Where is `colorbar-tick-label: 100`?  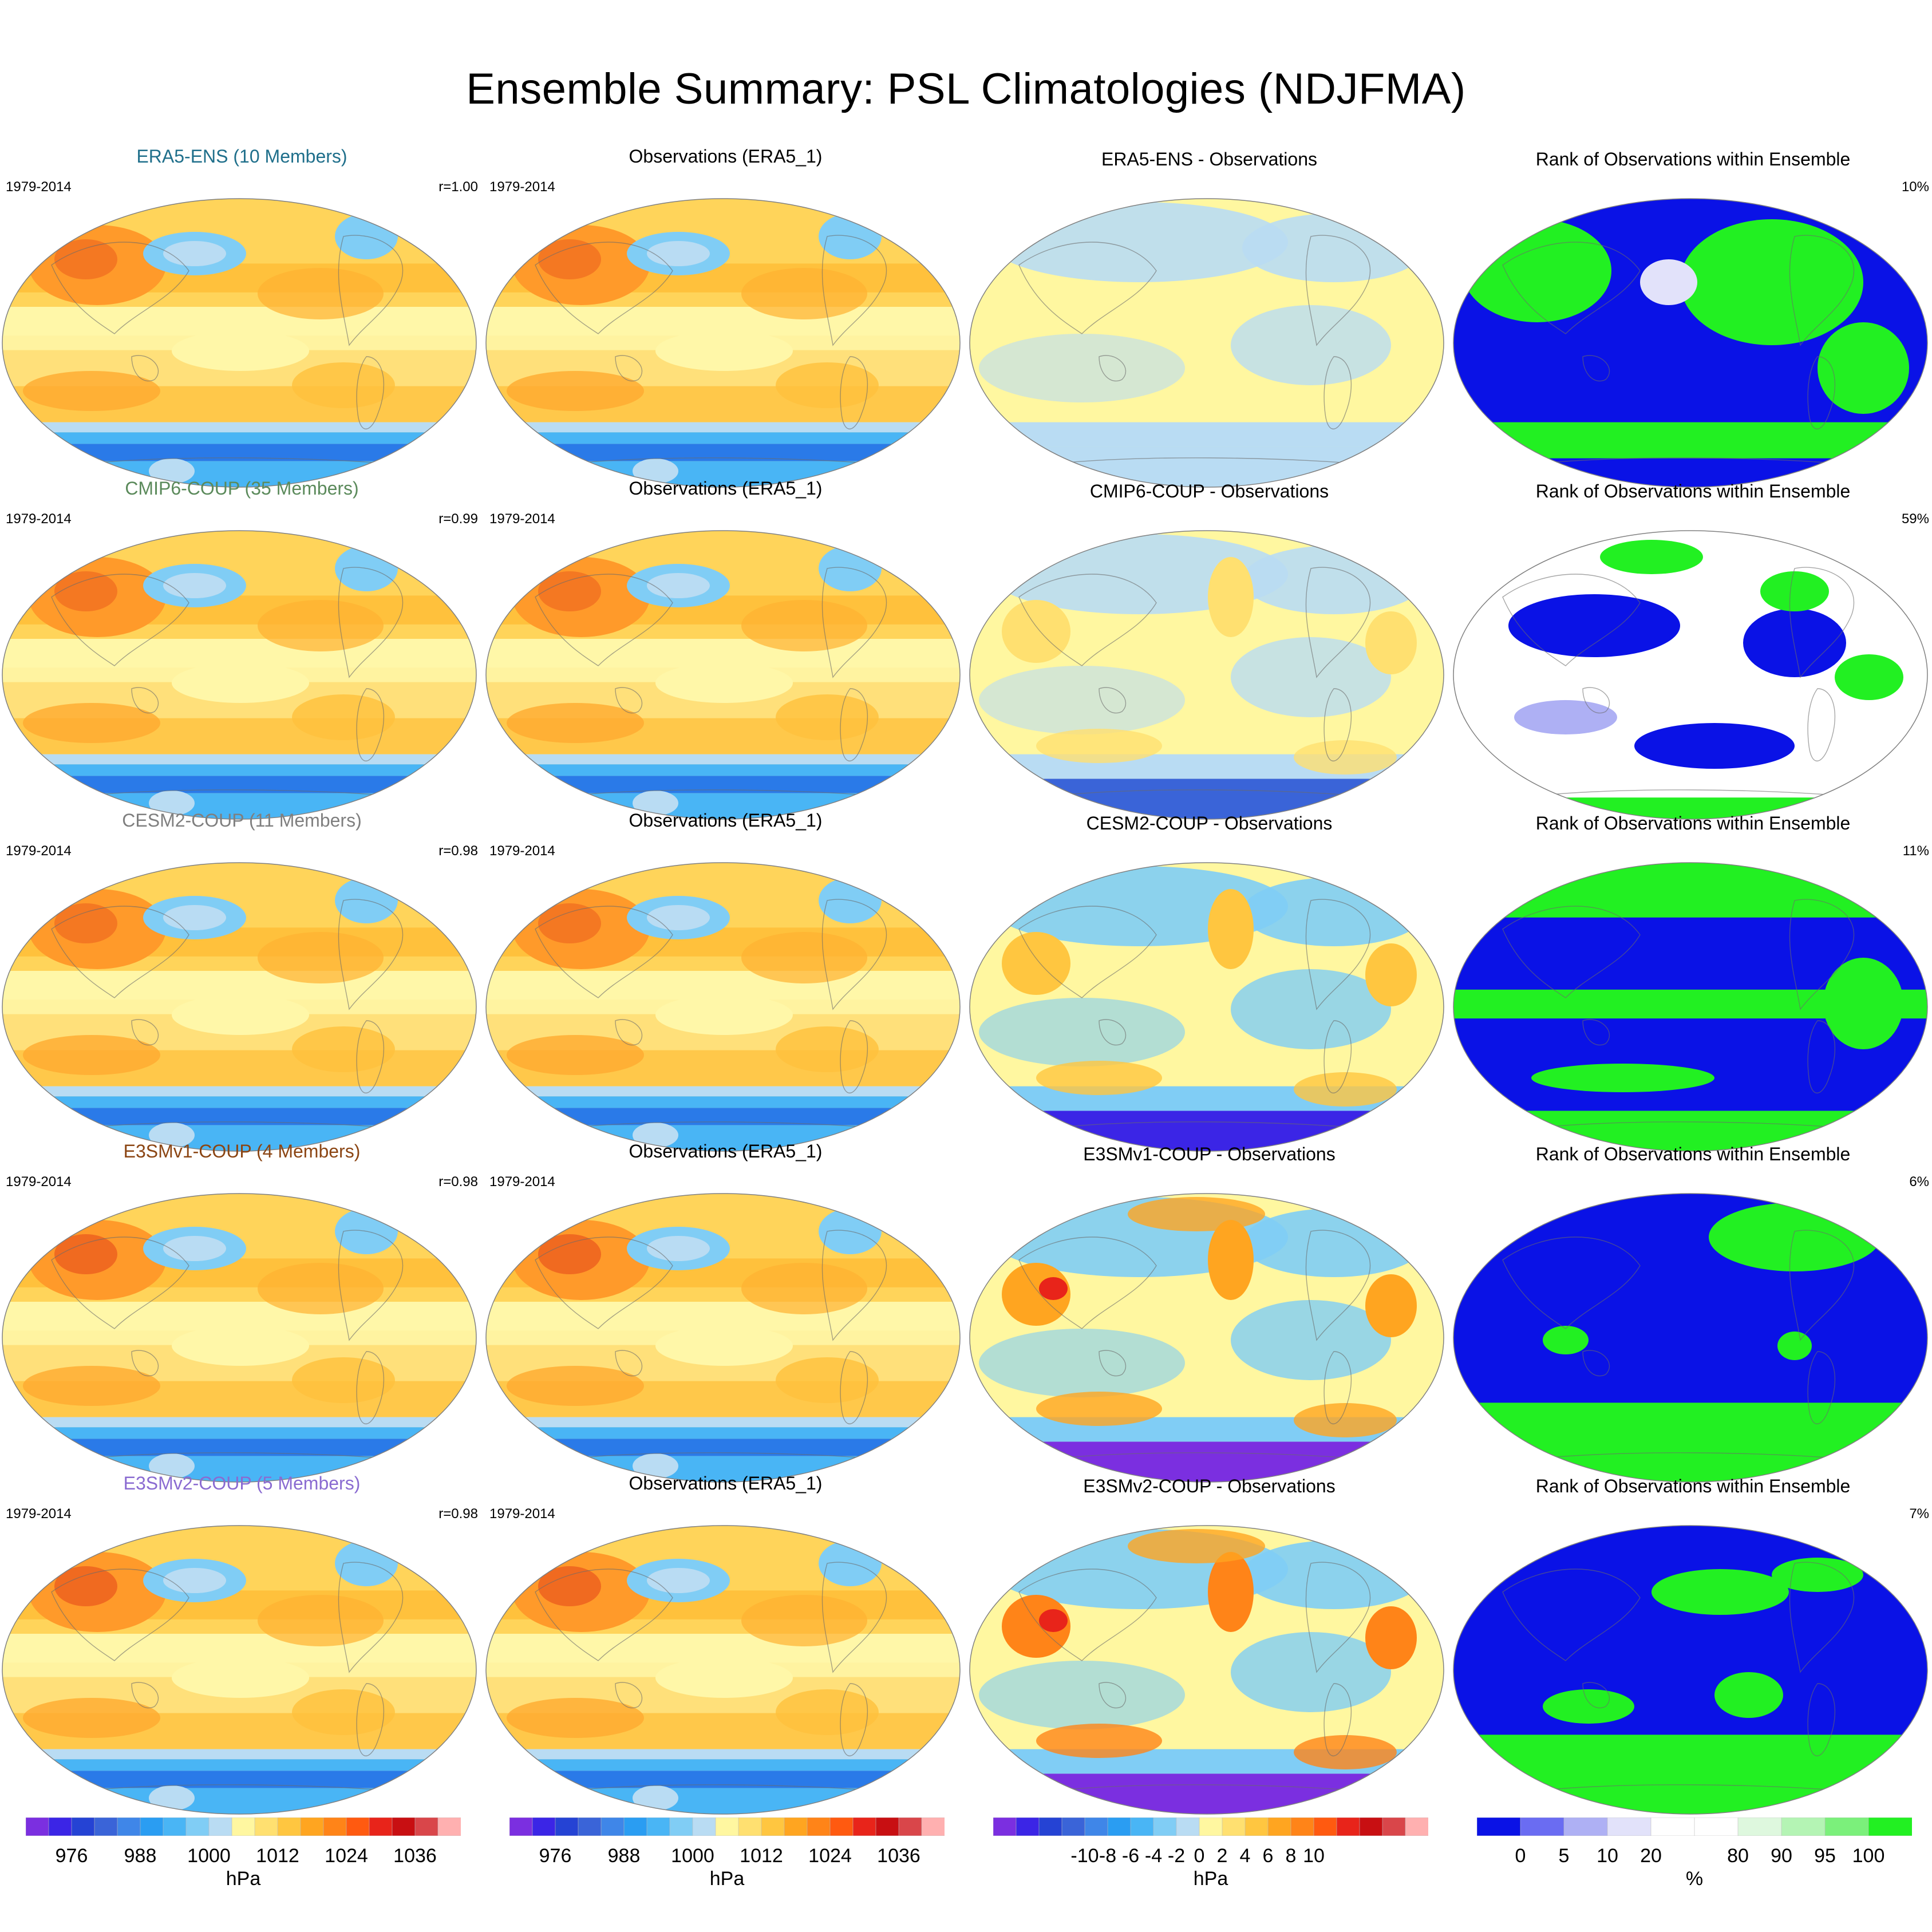
colorbar-tick-label: 100 is located at coordinates (1868, 1856).